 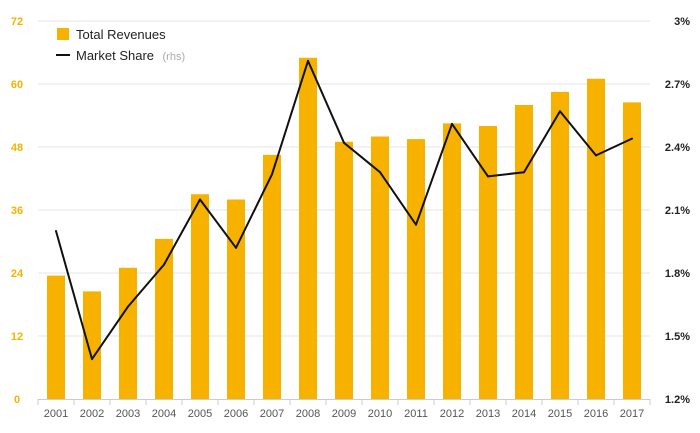 I want to click on left-tick-label: 60, so click(x=17, y=85).